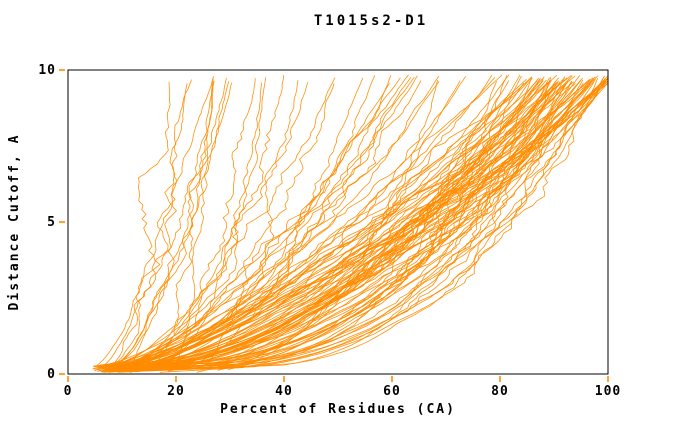 The image size is (680, 440). Describe the element at coordinates (51, 374) in the screenshot. I see `y-tick-label: 0` at that location.